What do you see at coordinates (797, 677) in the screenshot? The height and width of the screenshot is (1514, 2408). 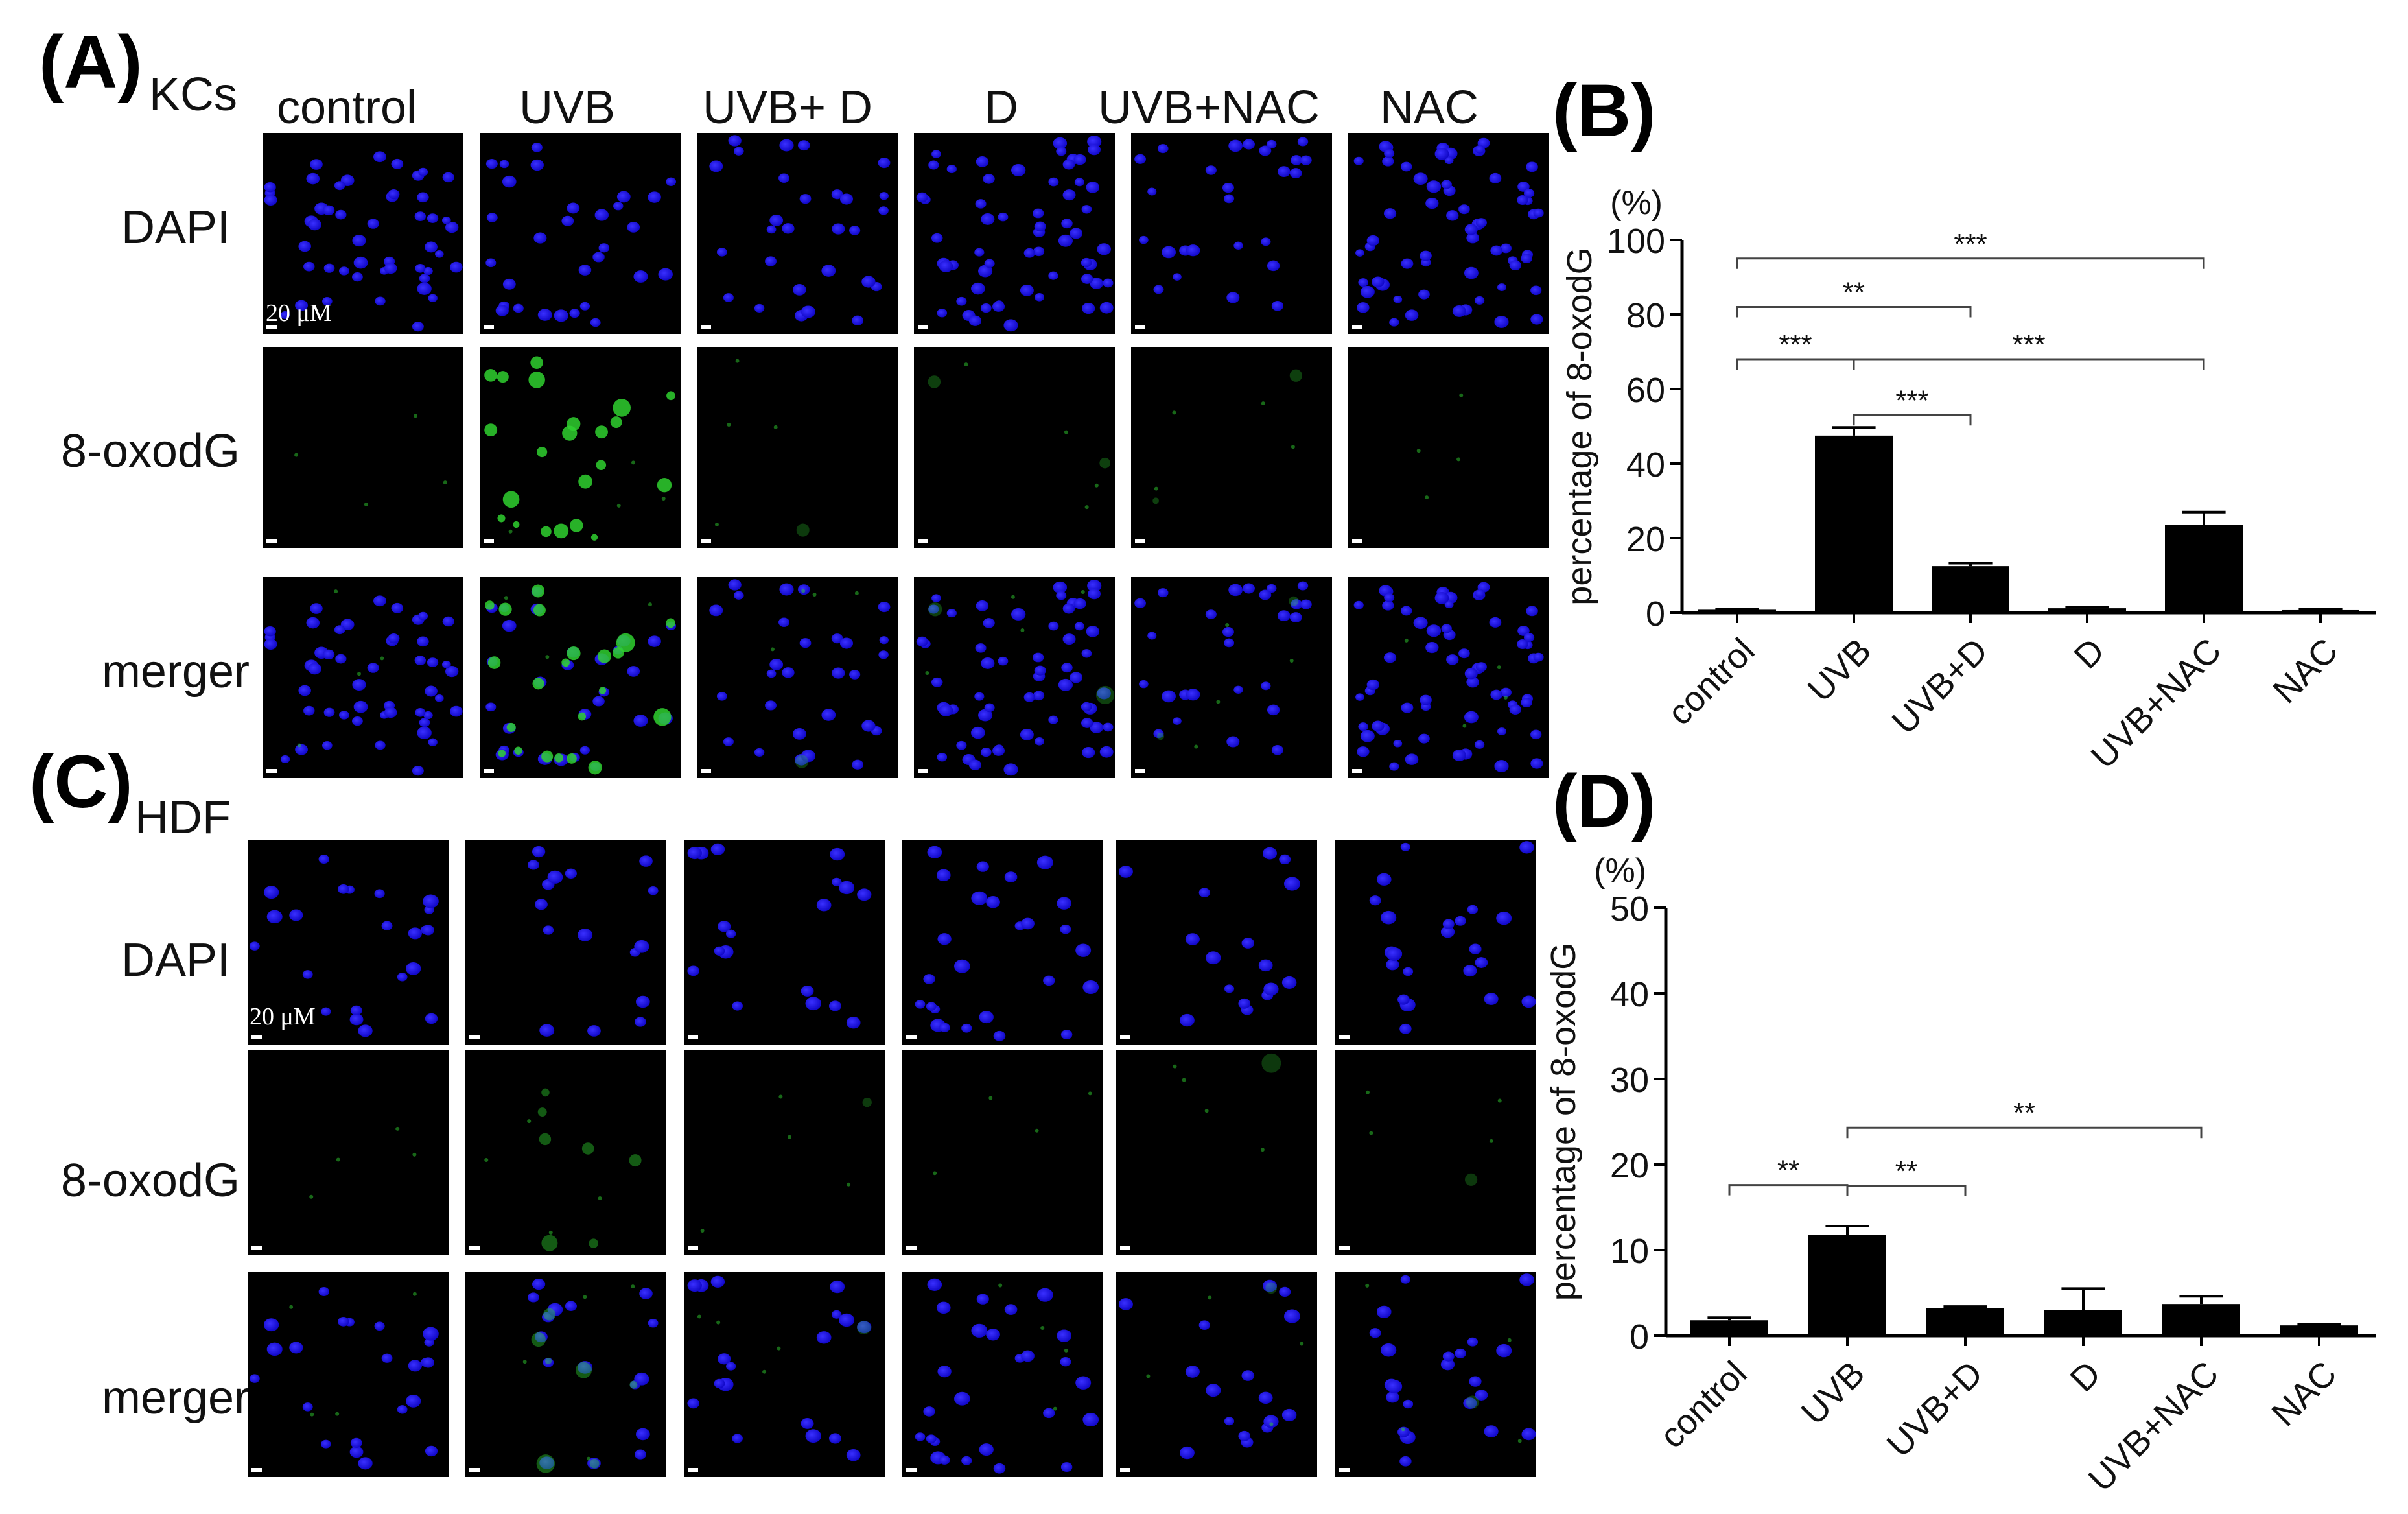 I see `kcs-image-r2-c2` at bounding box center [797, 677].